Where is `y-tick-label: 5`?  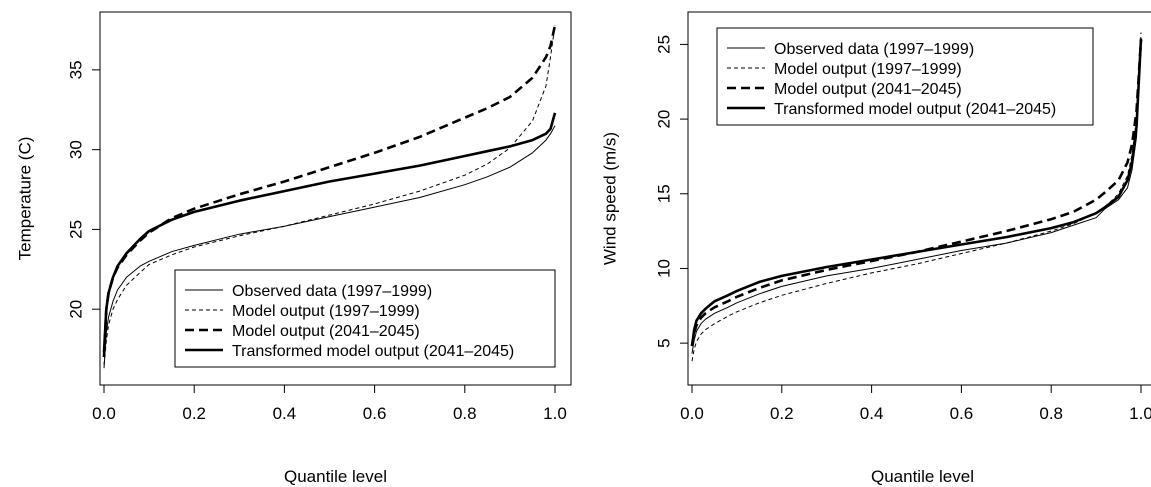
y-tick-label: 5 is located at coordinates (664, 342).